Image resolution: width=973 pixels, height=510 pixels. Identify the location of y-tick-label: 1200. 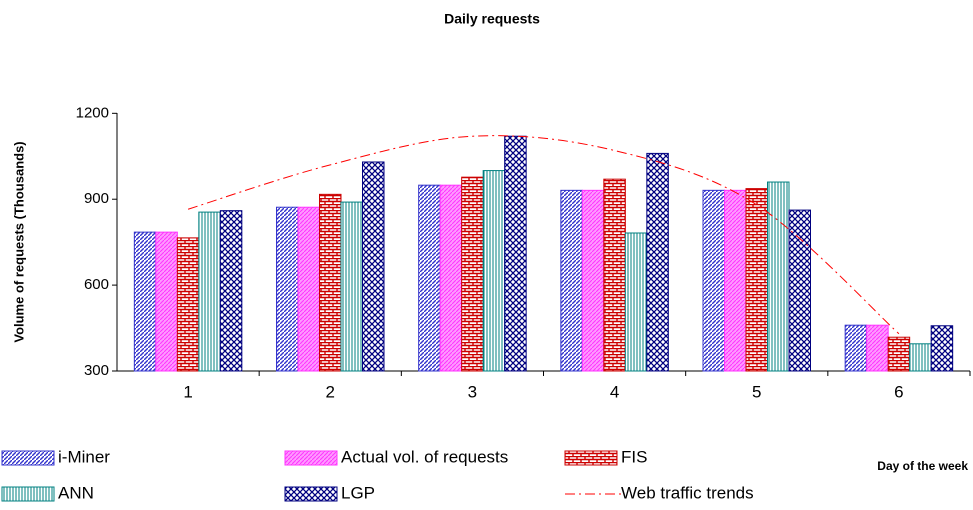
(92, 112).